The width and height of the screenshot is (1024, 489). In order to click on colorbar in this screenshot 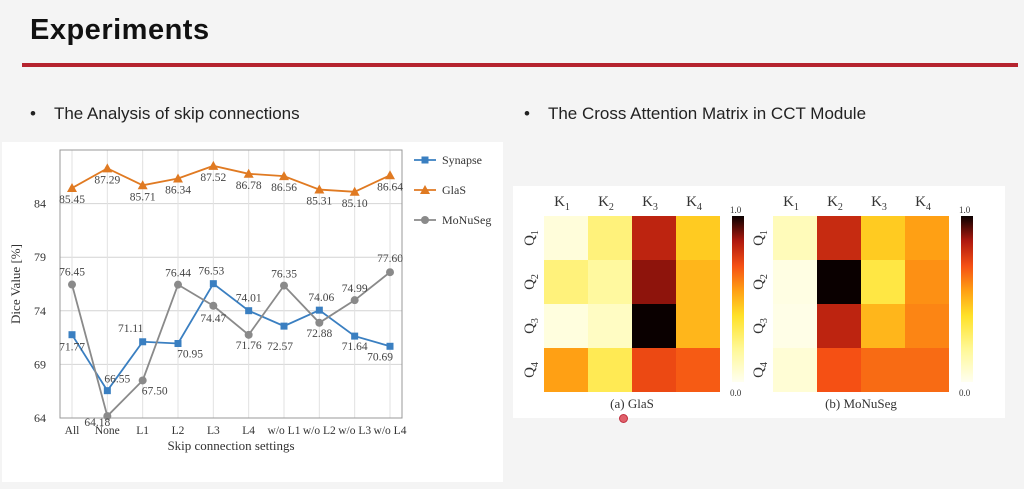, I will do `click(967, 299)`.